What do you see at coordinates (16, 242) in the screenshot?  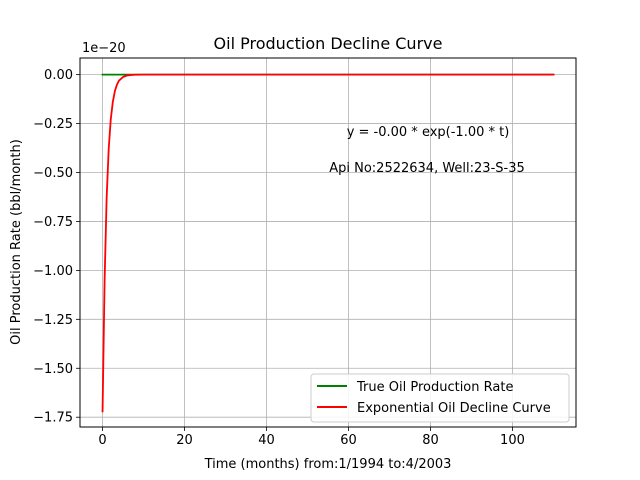 I see `y-axis-label: Oil Production Rate (bbl/month)` at bounding box center [16, 242].